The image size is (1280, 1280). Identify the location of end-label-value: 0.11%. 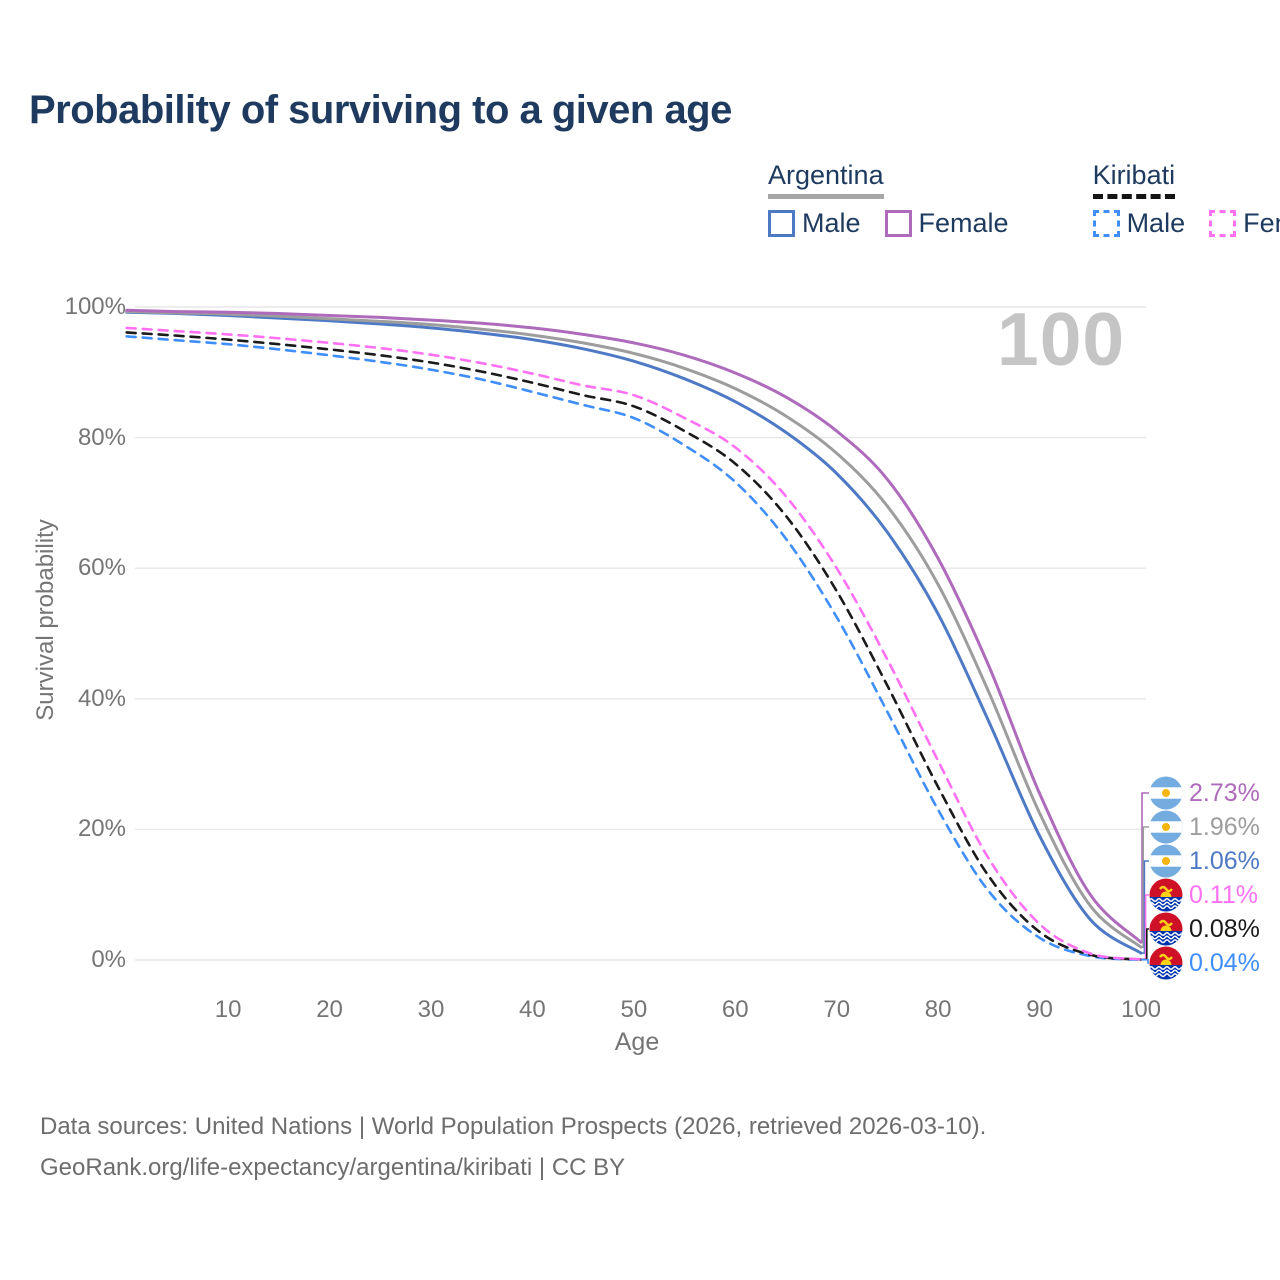
(1224, 894).